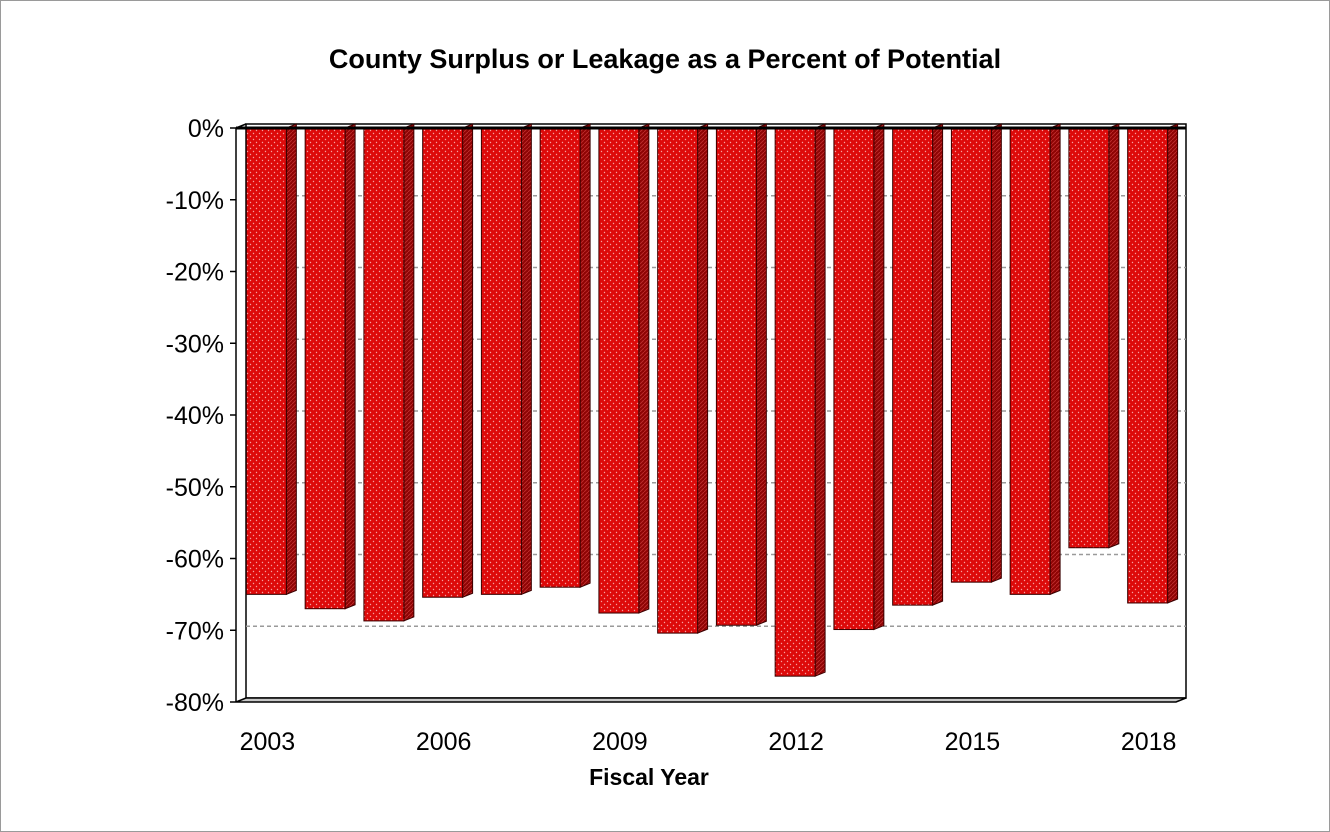 This screenshot has width=1330, height=832. What do you see at coordinates (620, 742) in the screenshot?
I see `x-tick-label: 2009` at bounding box center [620, 742].